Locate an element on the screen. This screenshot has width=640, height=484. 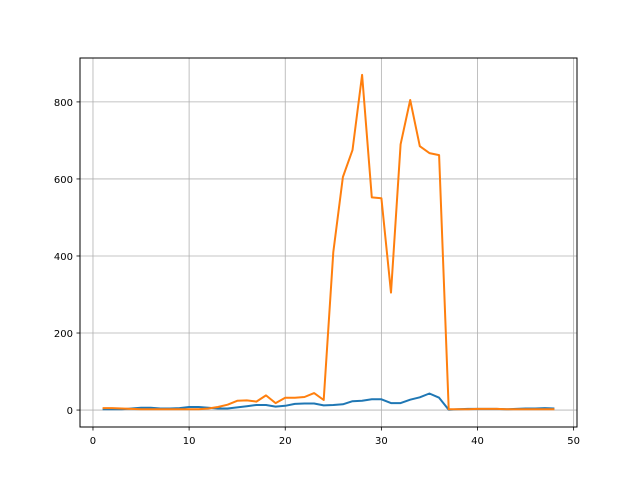
y-tick-label: 600 is located at coordinates (63, 180).